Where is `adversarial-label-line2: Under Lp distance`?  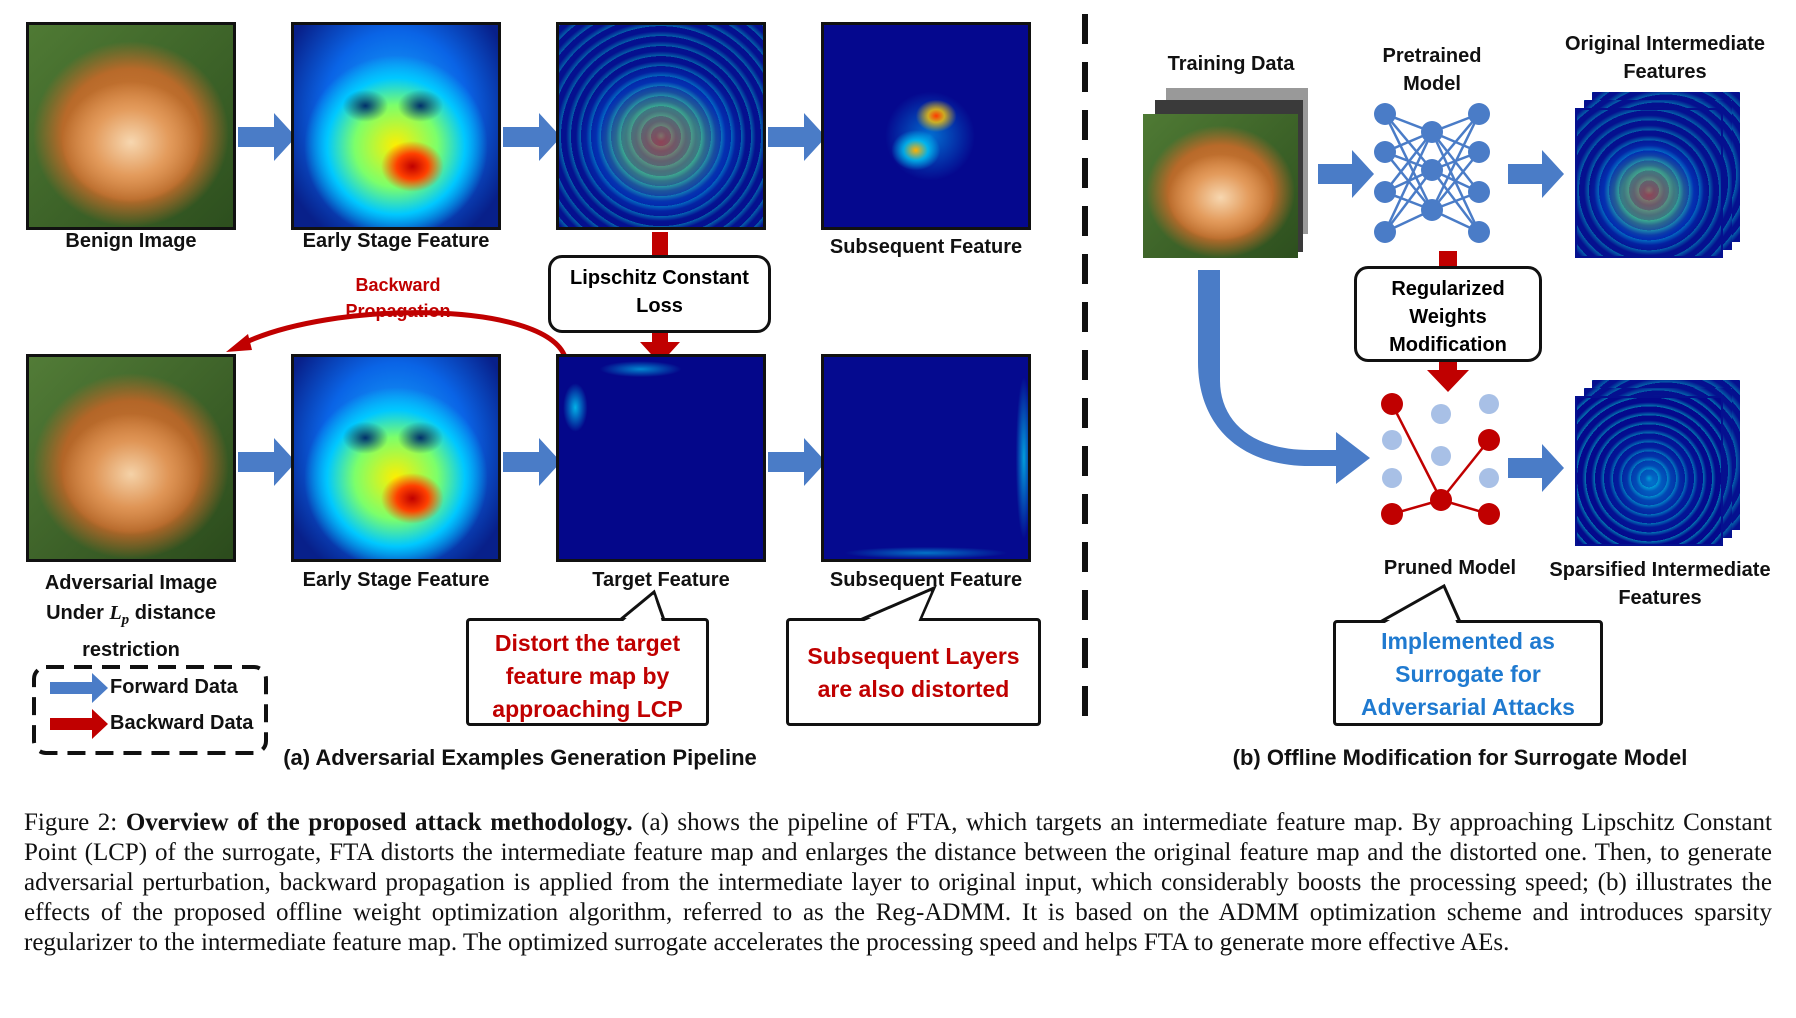
adversarial-label-line2: Under Lp distance is located at coordinates (131, 616).